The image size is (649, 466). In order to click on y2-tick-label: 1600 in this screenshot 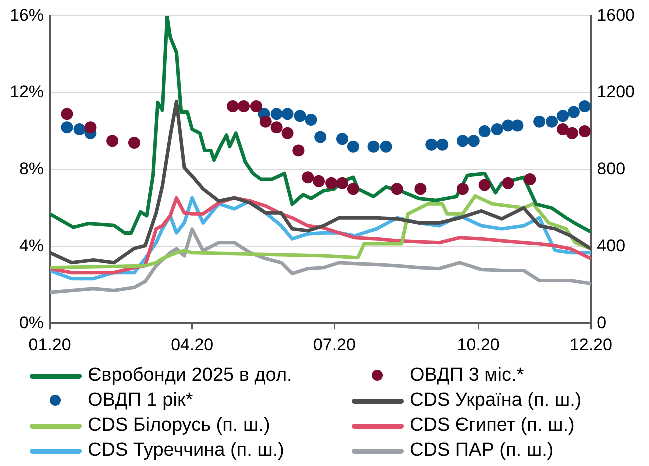, I will do `click(616, 15)`.